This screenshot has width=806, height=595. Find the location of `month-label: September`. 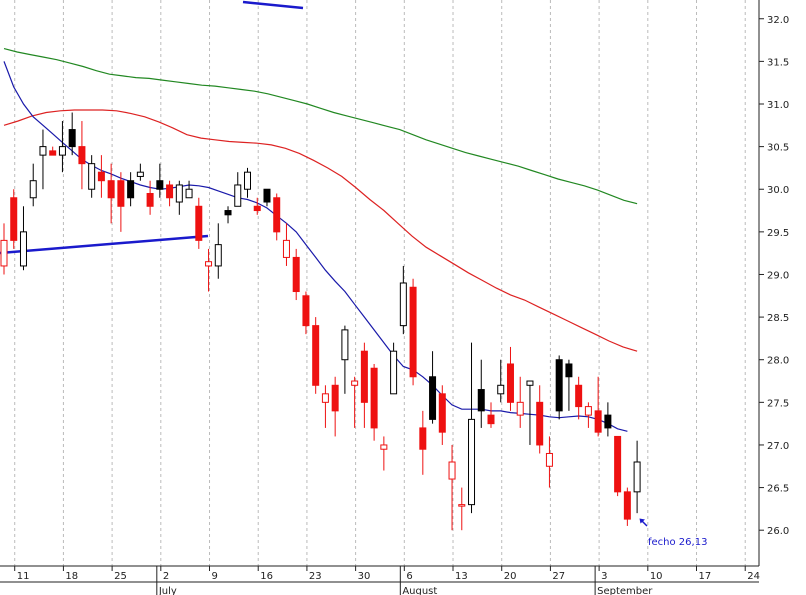

month-label: September is located at coordinates (625, 590).